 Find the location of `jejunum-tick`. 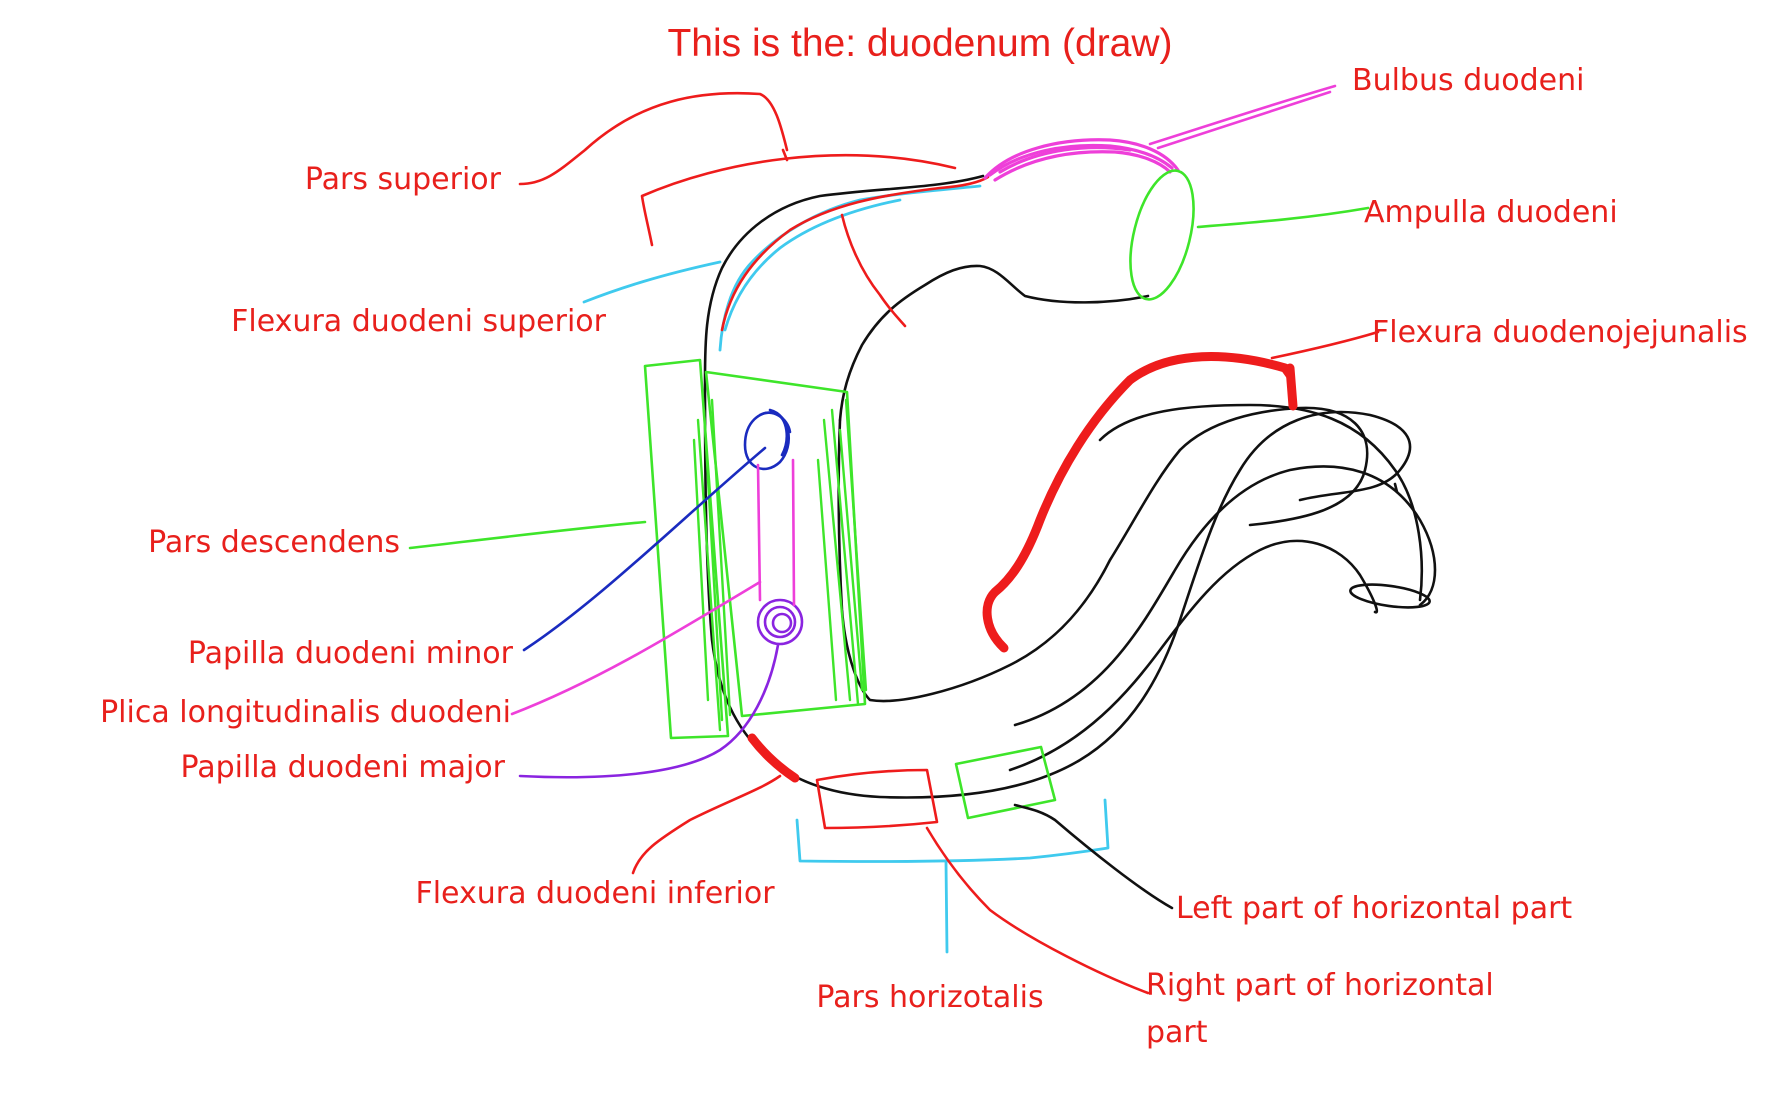

jejunum-tick is located at coordinates (1396, 488).